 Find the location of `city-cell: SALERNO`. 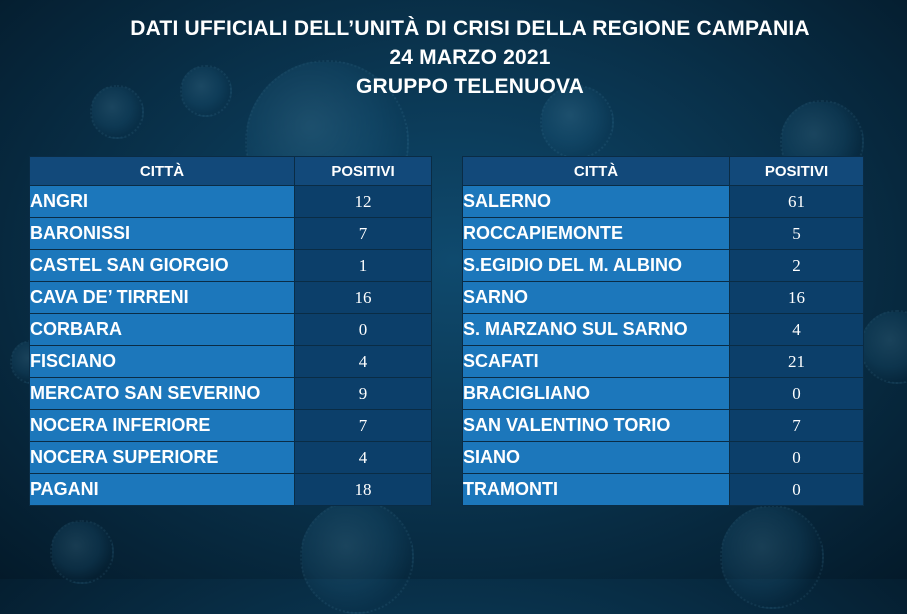

city-cell: SALERNO is located at coordinates (596, 201).